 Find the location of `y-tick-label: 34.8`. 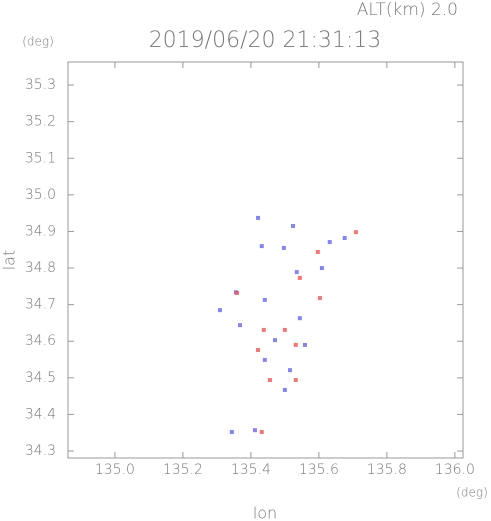

y-tick-label: 34.8 is located at coordinates (40, 268).